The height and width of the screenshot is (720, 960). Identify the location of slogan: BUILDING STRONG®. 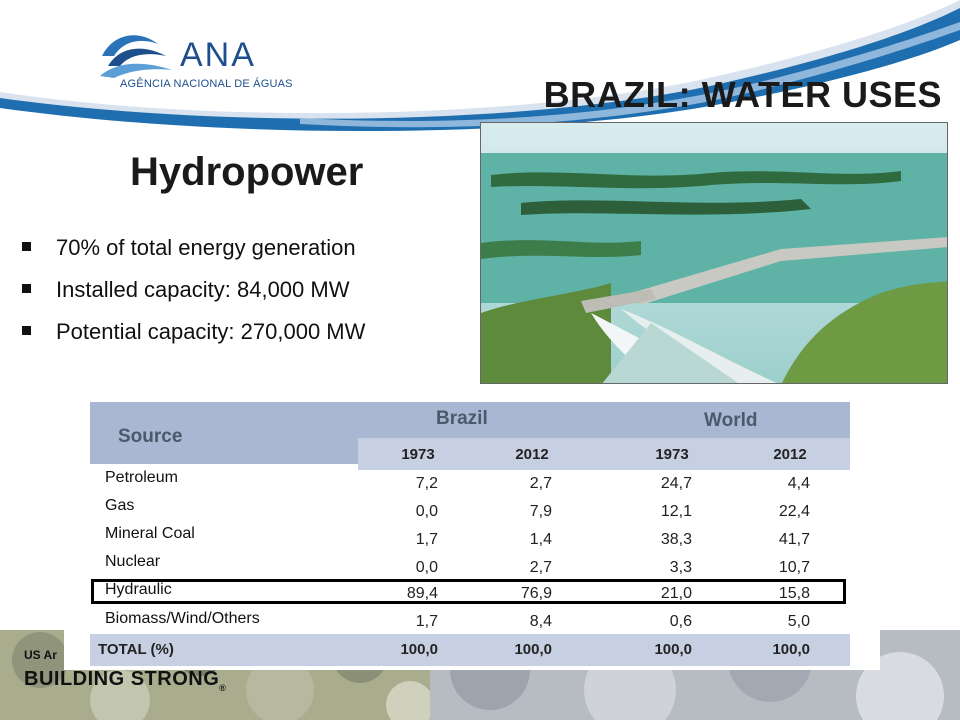
(125, 680).